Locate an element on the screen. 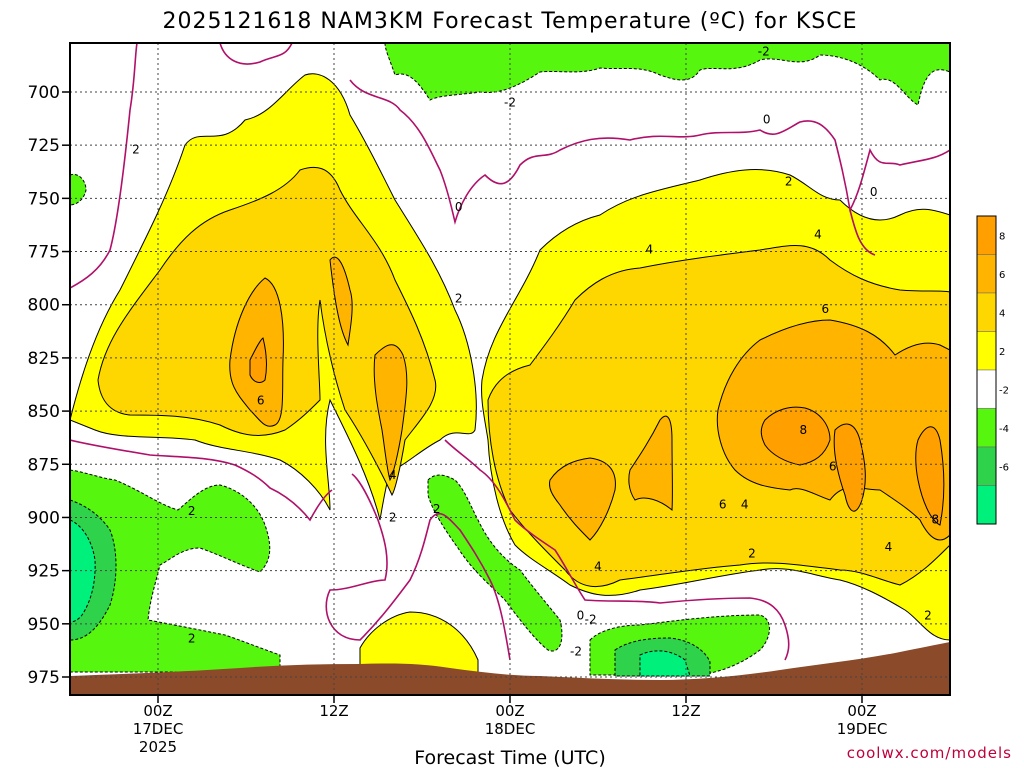  y-tick-label: 775 is located at coordinates (44, 253).